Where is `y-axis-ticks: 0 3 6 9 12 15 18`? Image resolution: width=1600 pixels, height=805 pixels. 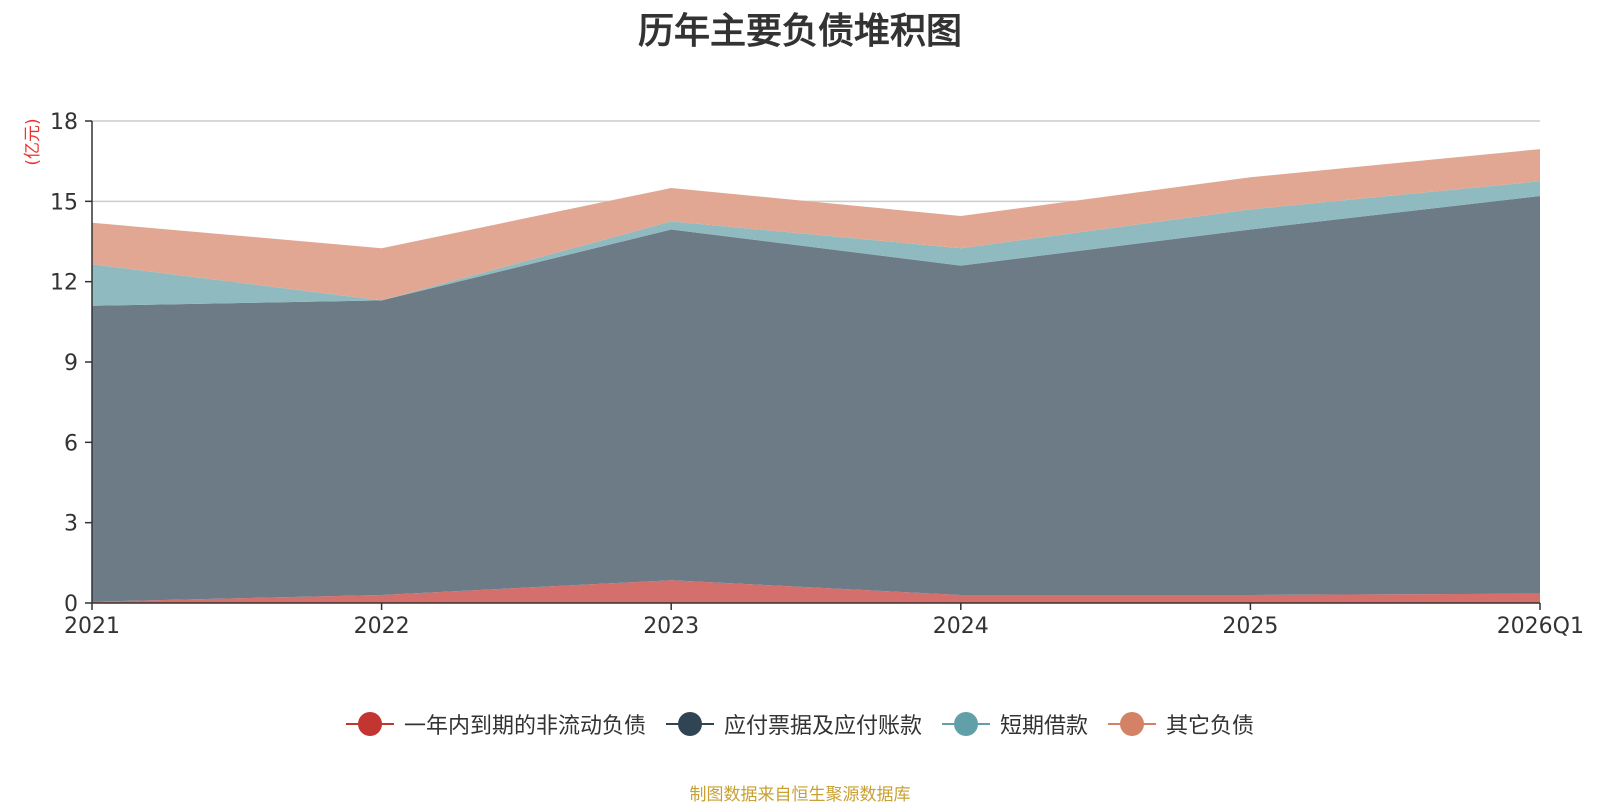
y-axis-ticks: 0 3 6 9 12 15 18 is located at coordinates (71, 363).